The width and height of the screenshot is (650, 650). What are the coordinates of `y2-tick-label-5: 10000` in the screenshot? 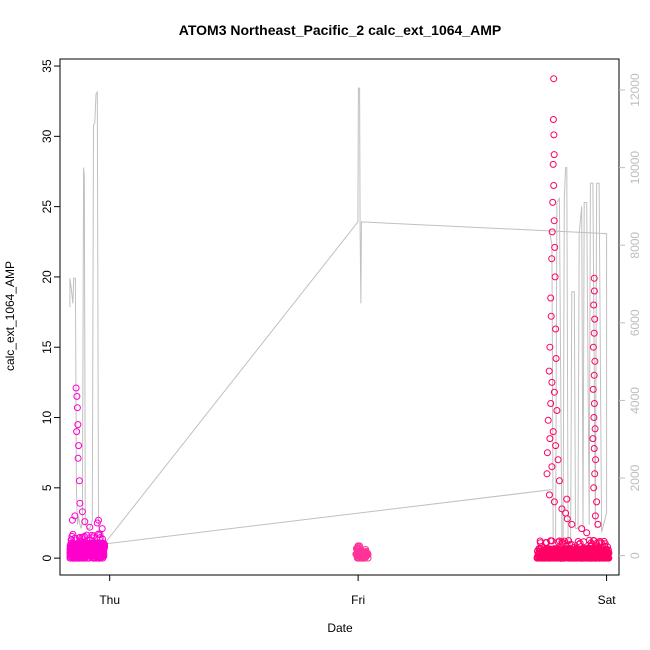 It's located at (635, 168).